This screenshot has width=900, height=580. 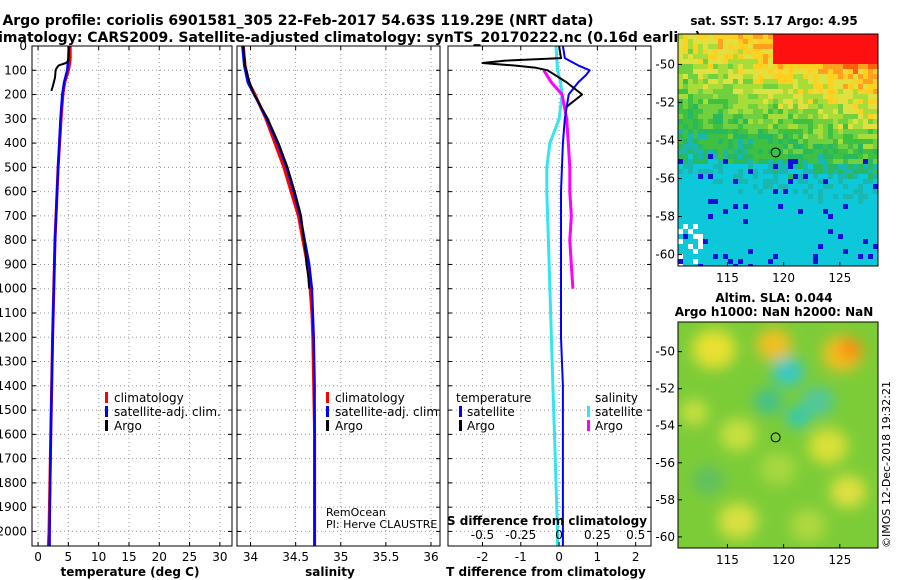 What do you see at coordinates (727, 278) in the screenshot?
I see `map-x-tick-label: 115` at bounding box center [727, 278].